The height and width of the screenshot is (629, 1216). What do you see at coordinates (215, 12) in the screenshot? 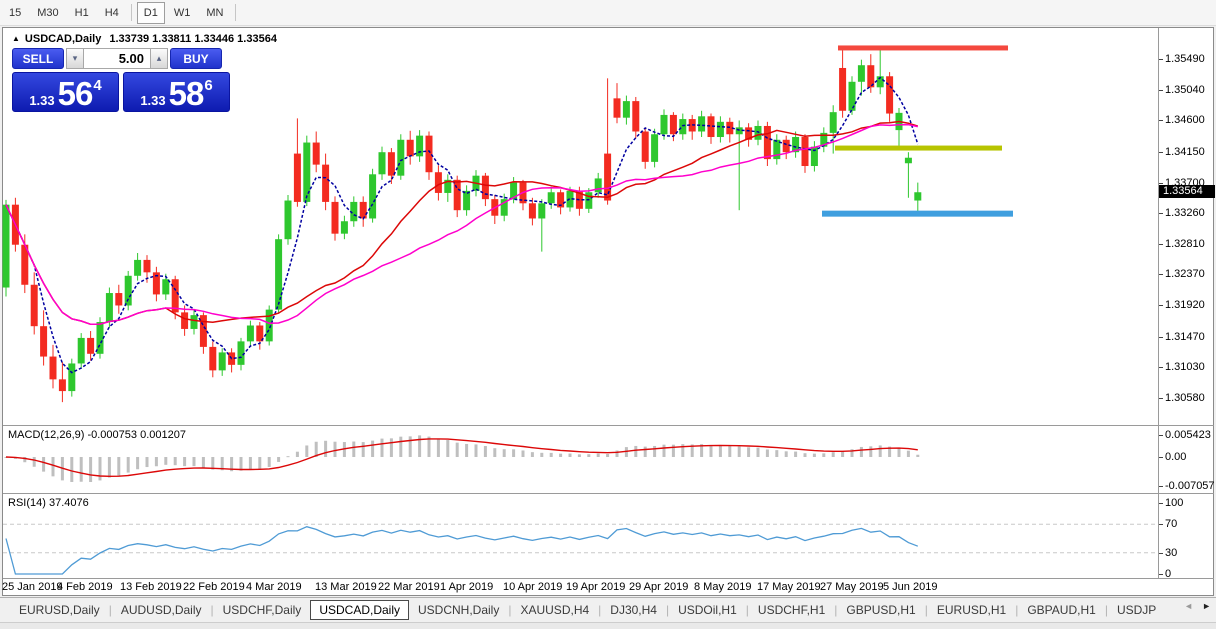
I see `timeframe-button-MN: MN` at bounding box center [215, 12].